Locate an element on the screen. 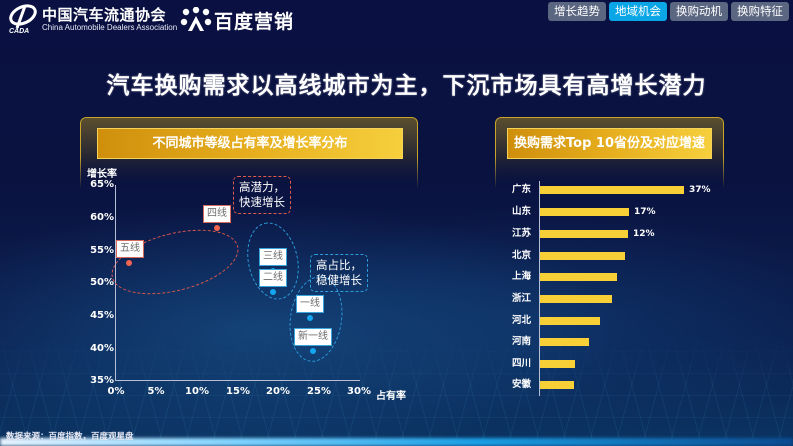 This screenshot has height=446, width=793. bar-row: 浙江 is located at coordinates (610, 299).